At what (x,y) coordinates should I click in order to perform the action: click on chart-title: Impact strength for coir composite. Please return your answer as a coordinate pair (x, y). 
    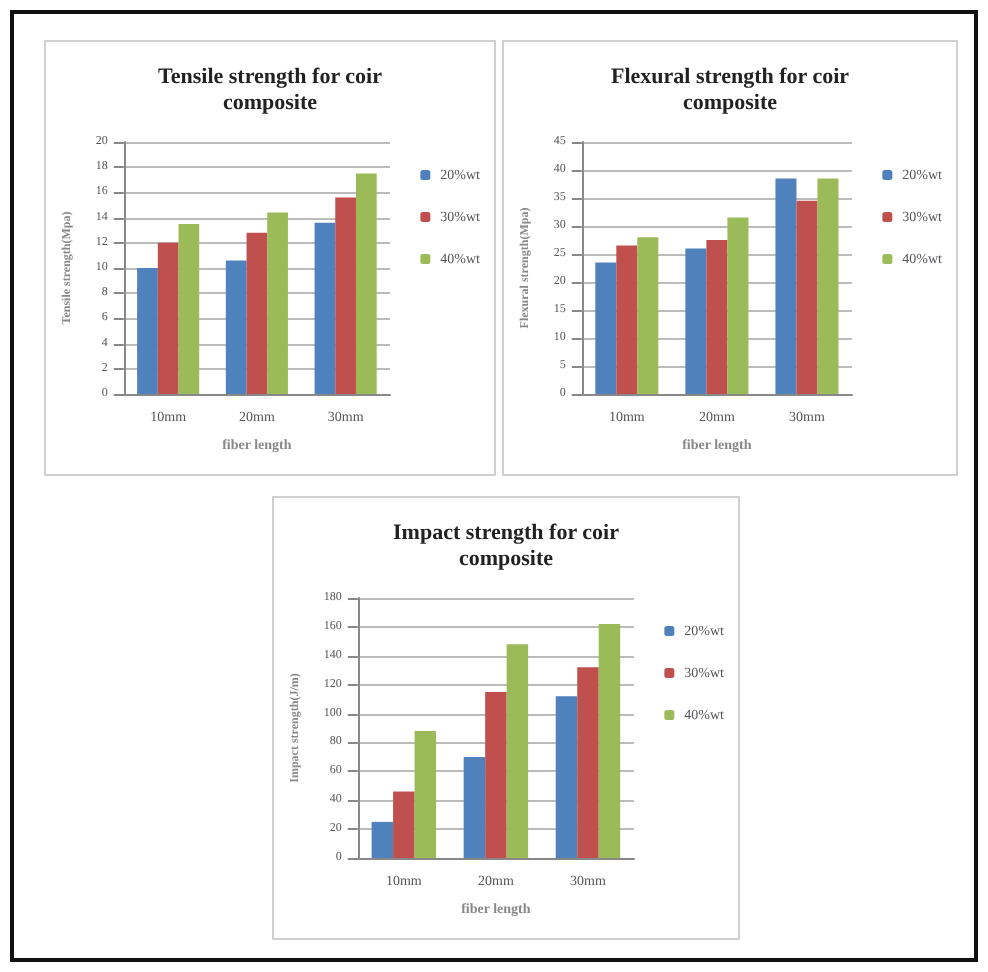
    Looking at the image, I should click on (506, 546).